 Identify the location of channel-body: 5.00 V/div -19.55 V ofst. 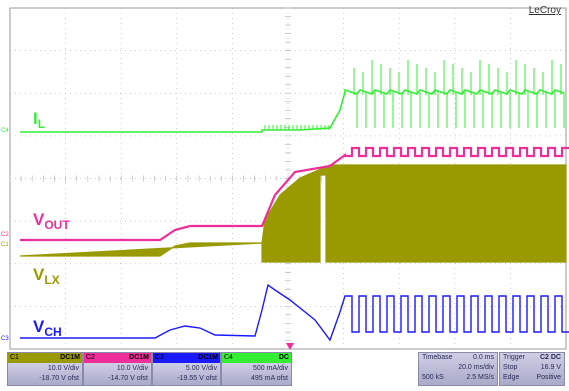
(186, 374).